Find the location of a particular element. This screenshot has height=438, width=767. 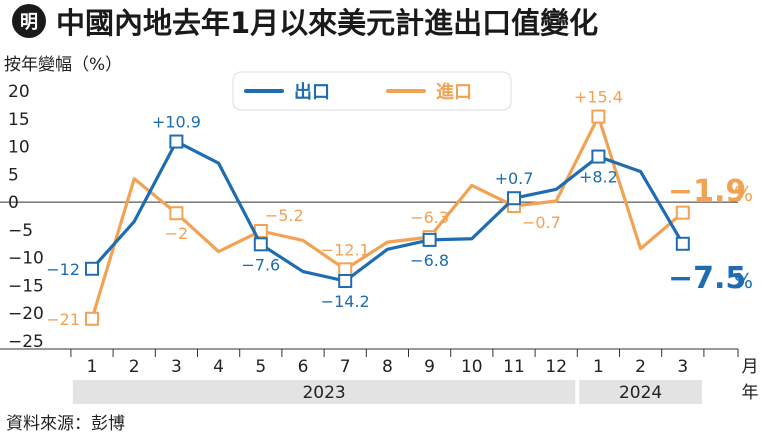

data-label-export: −14.2 is located at coordinates (345, 301).